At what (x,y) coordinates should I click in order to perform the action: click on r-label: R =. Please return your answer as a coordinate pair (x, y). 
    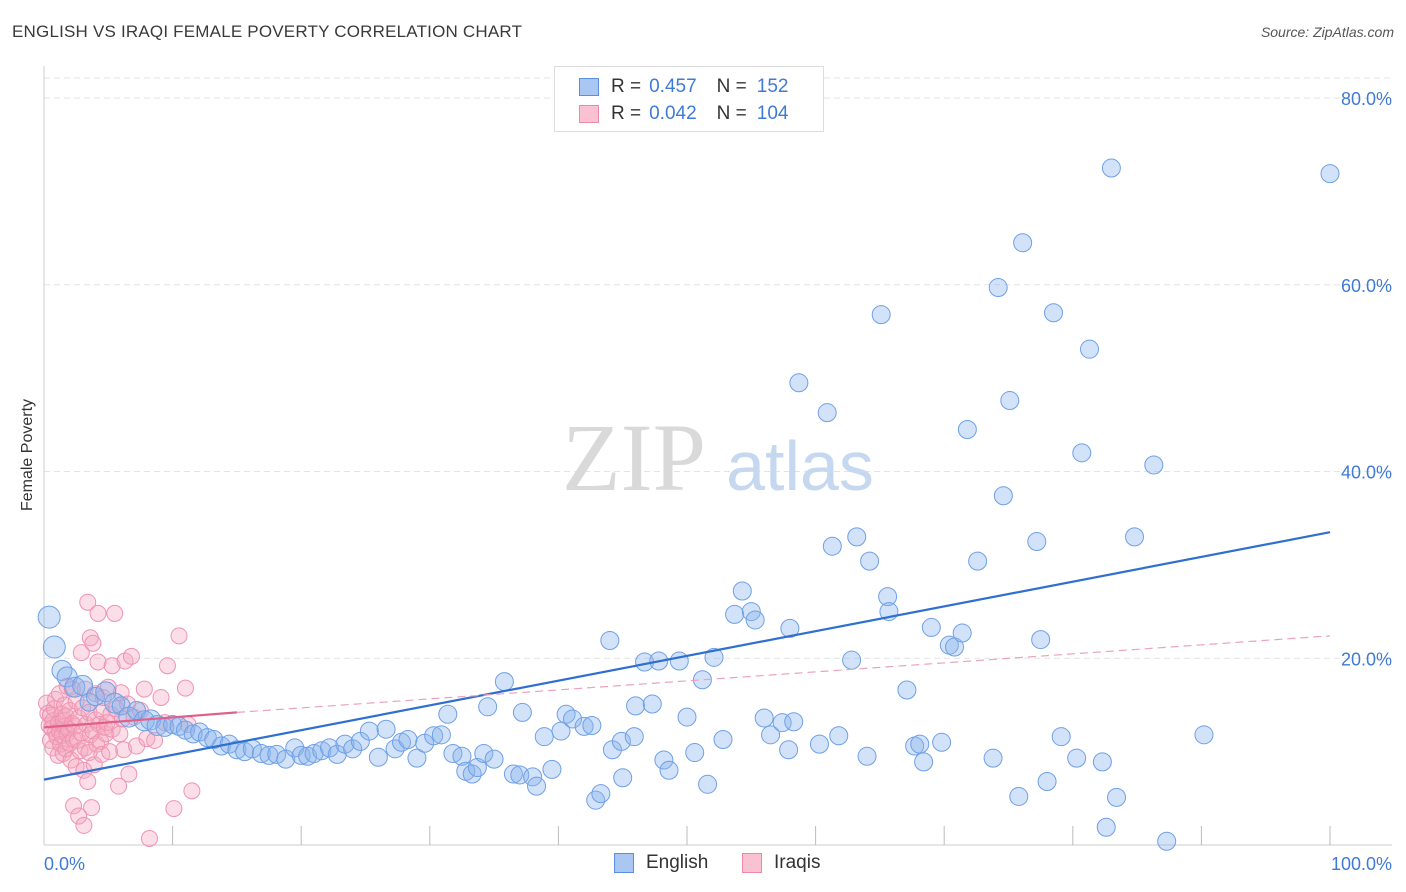
    Looking at the image, I should click on (626, 113).